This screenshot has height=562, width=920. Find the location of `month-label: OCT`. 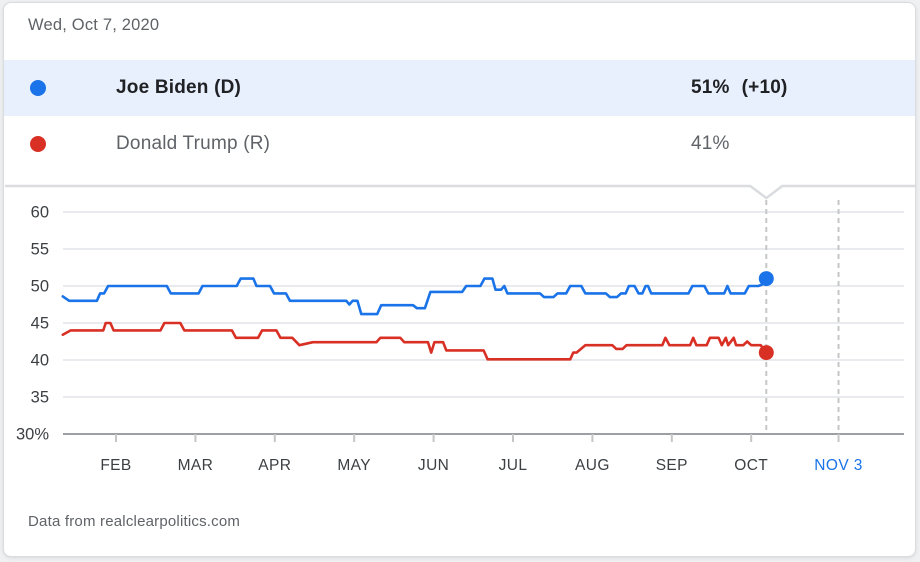

month-label: OCT is located at coordinates (751, 465).